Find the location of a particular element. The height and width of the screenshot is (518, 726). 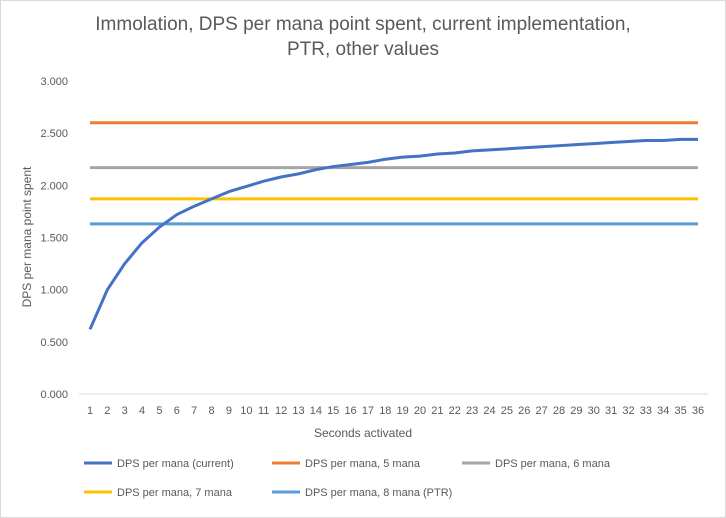

x-tick-label: 33 is located at coordinates (646, 411).